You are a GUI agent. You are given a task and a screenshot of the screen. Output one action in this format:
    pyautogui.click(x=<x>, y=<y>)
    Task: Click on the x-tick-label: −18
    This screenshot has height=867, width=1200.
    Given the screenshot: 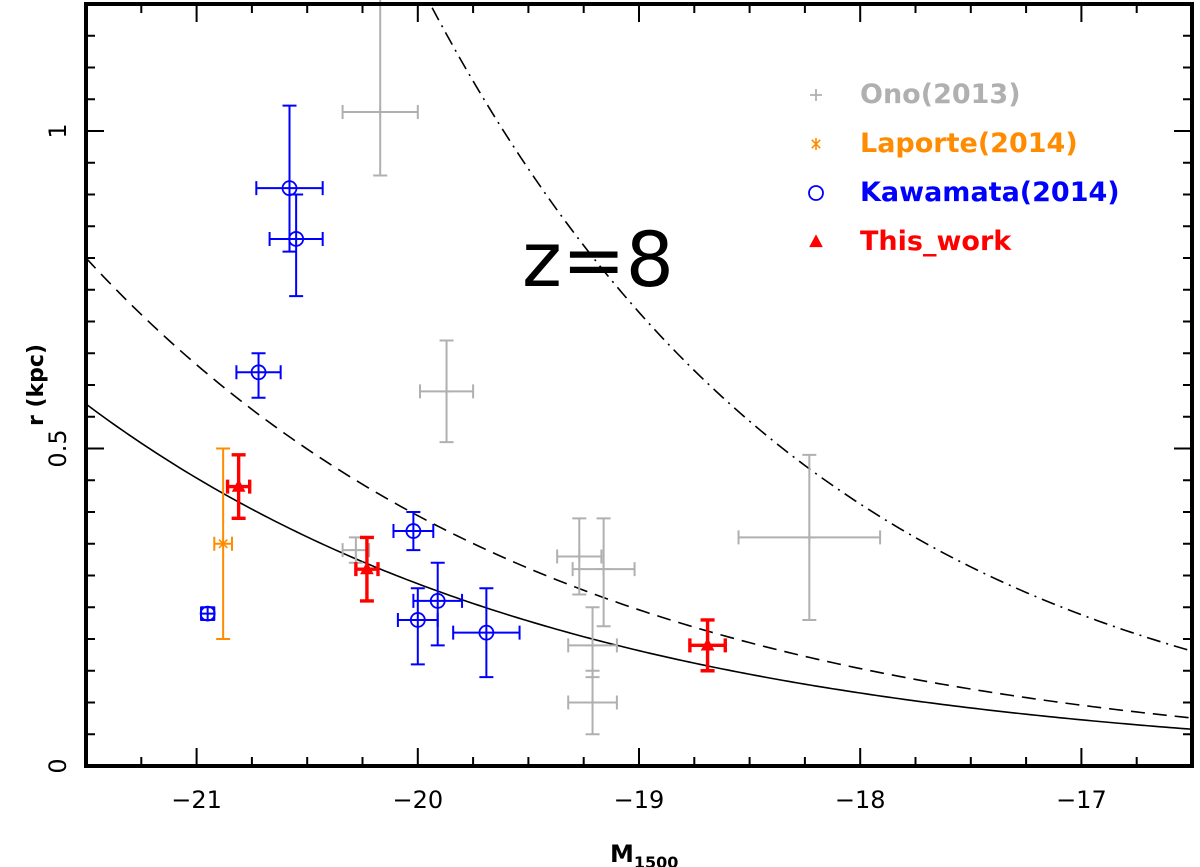 What is the action you would take?
    pyautogui.click(x=860, y=800)
    